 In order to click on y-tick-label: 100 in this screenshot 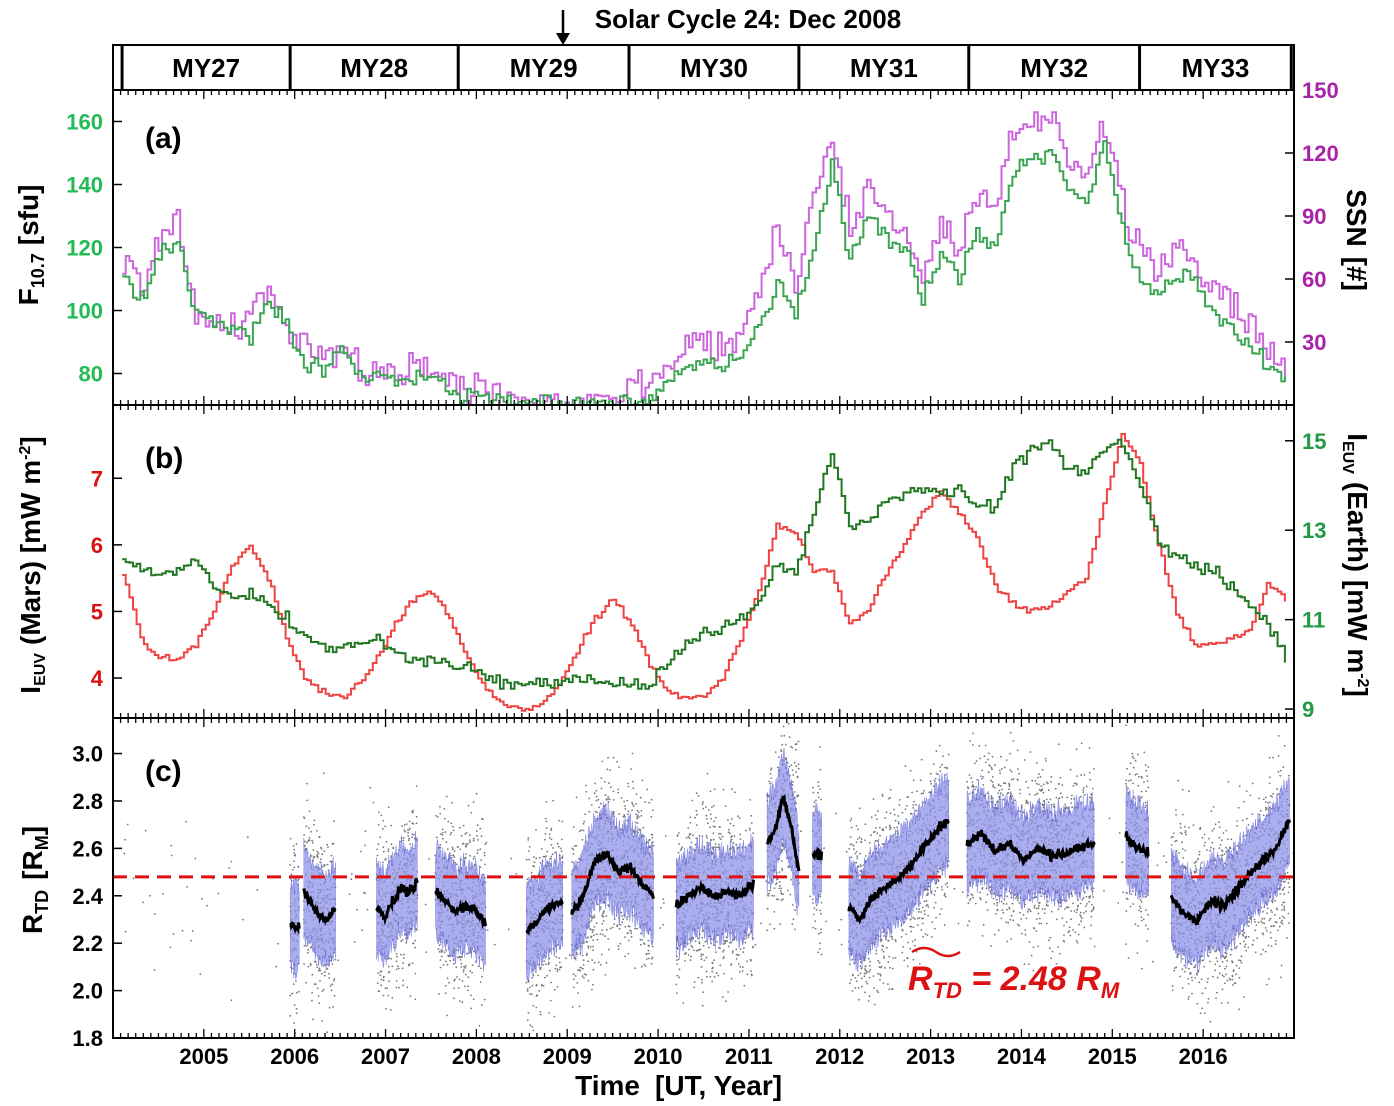, I will do `click(84, 311)`.